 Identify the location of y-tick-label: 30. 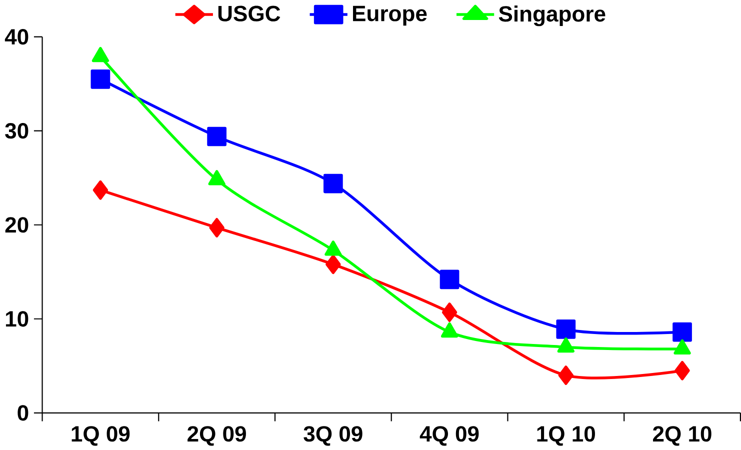
(16, 130).